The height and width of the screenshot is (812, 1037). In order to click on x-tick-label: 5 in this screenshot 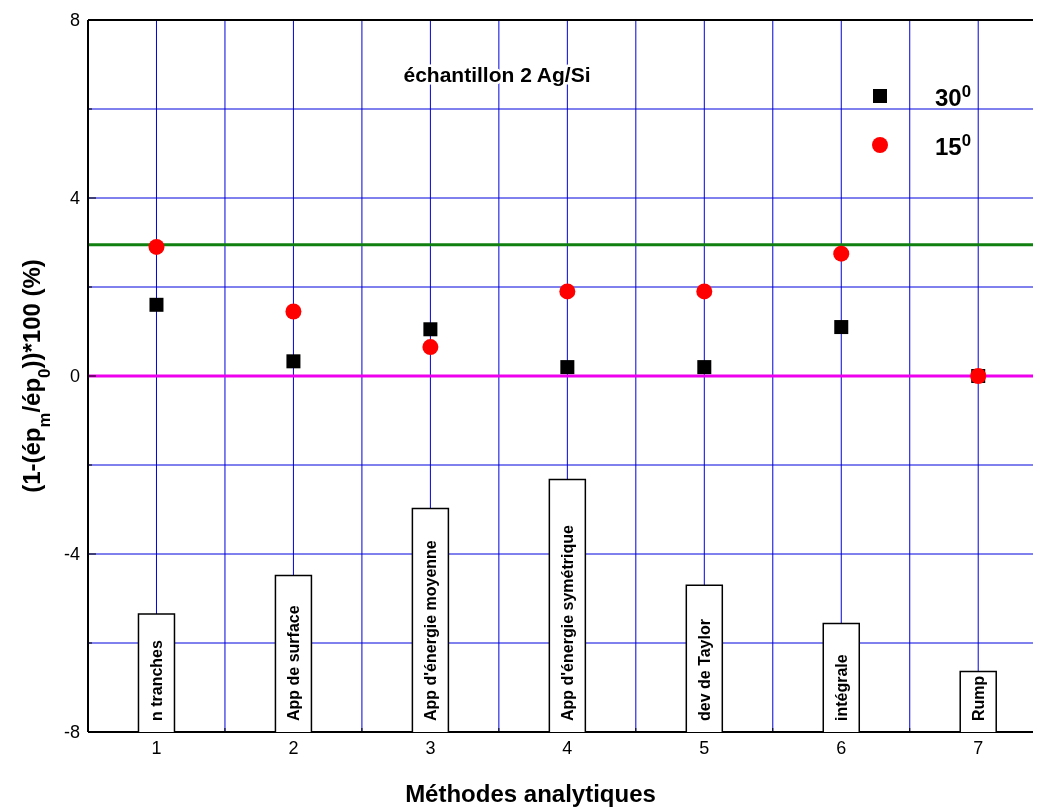, I will do `click(704, 748)`.